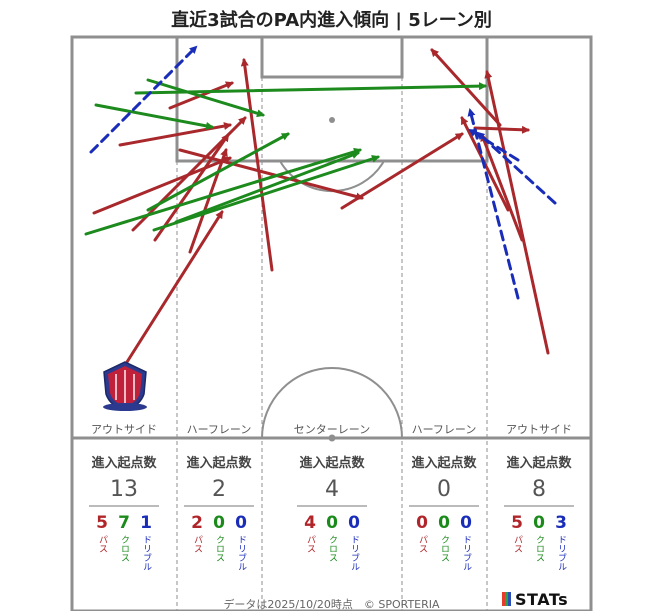 The image size is (663, 612). I want to click on pass-count: 4, so click(310, 523).